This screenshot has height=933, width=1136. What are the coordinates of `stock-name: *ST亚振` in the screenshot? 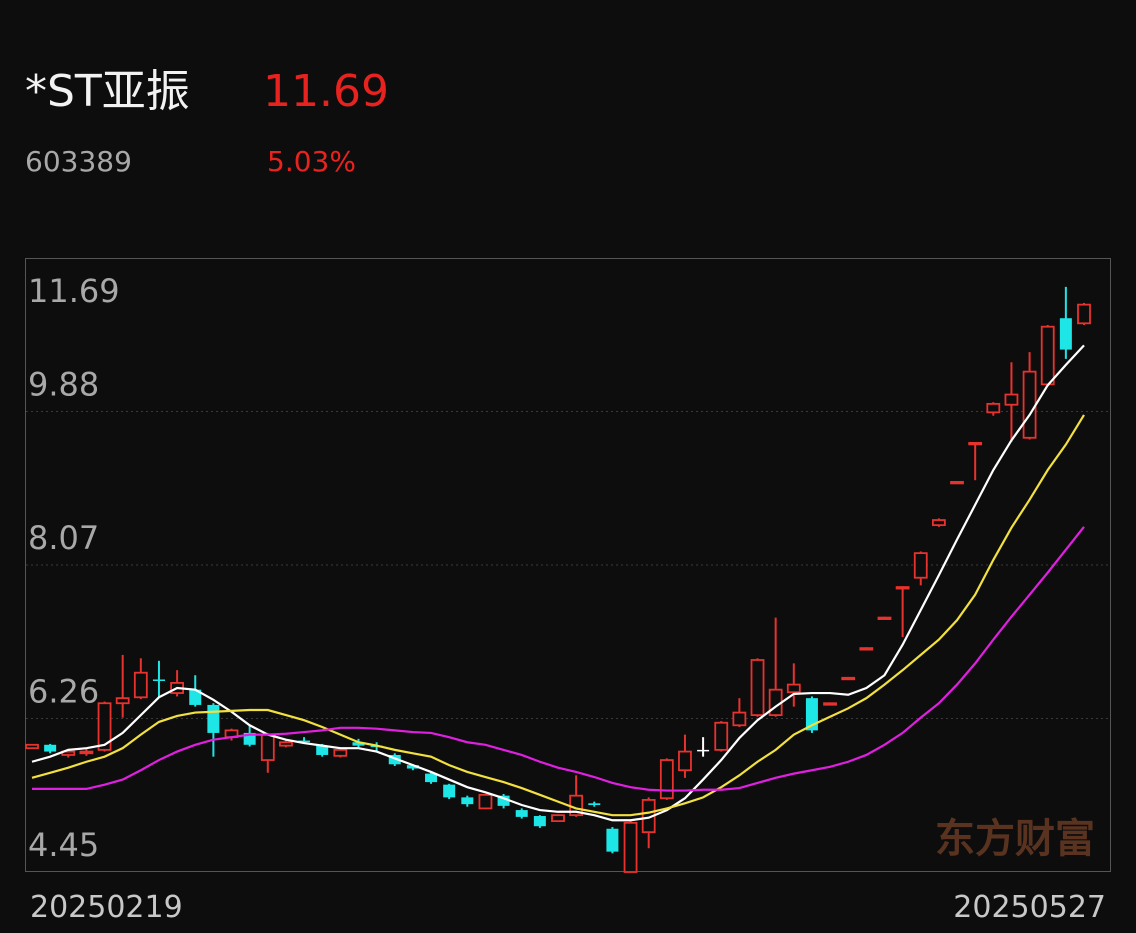 It's located at (107, 91).